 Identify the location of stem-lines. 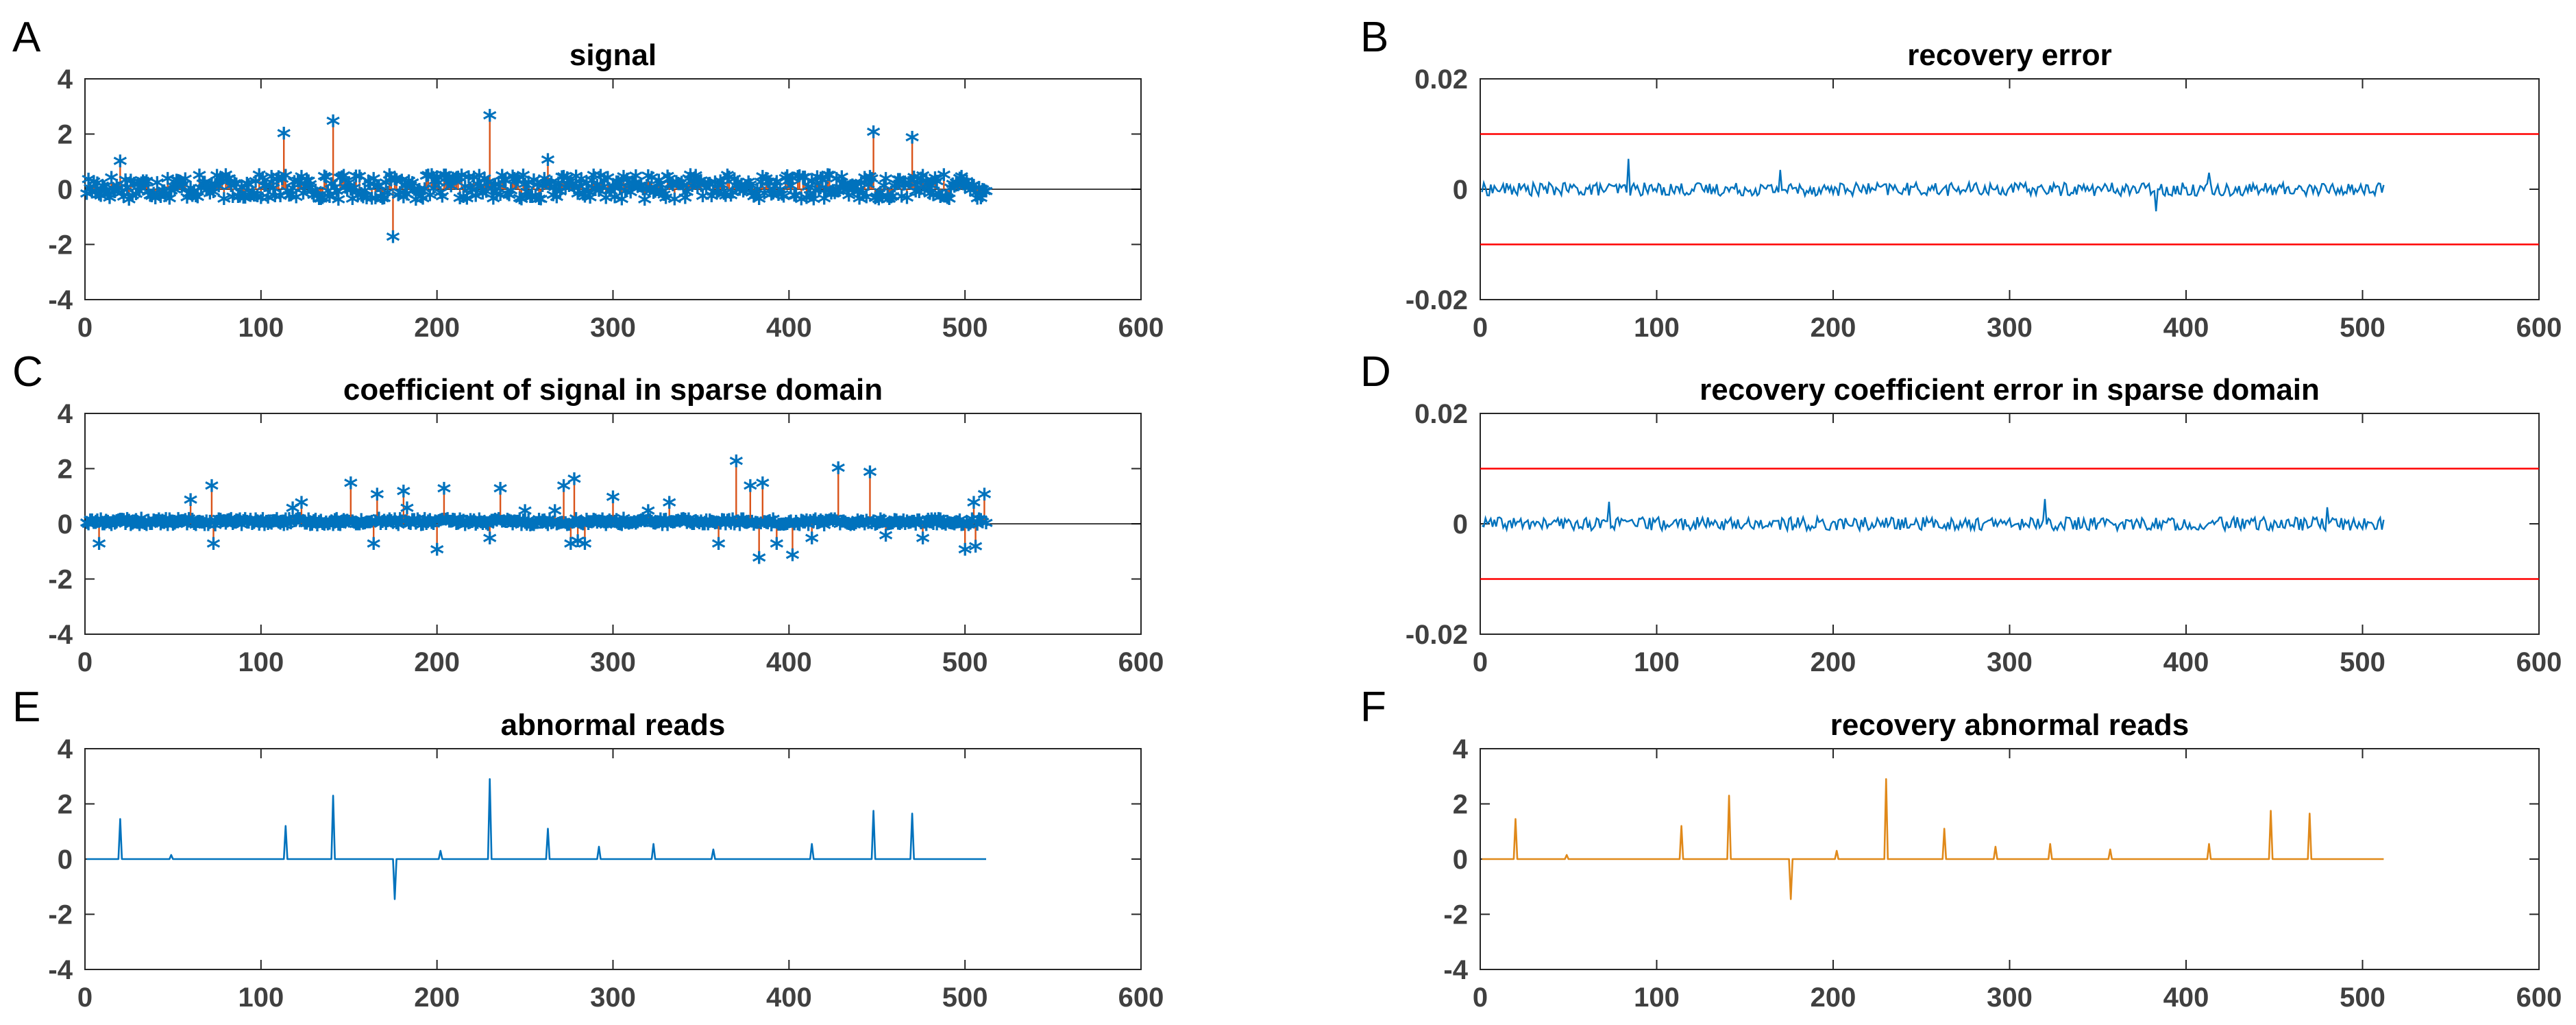
(537, 511).